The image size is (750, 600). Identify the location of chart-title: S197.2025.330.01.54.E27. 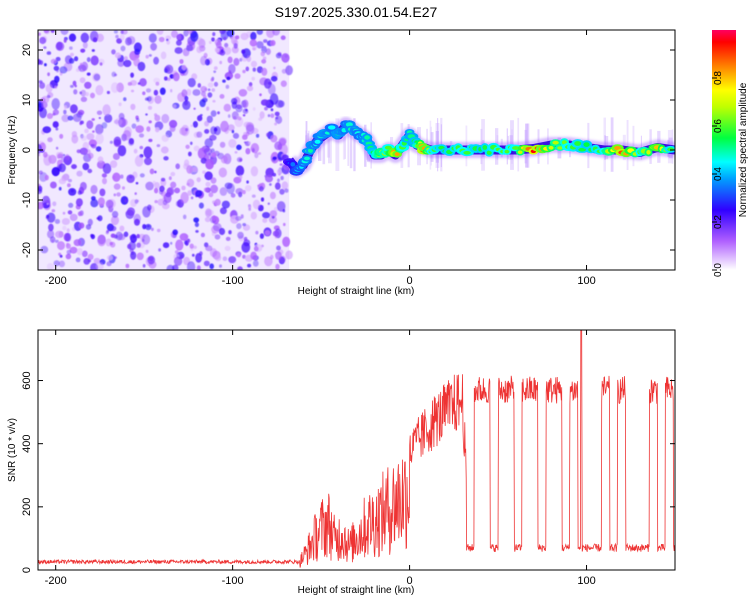
(356, 12).